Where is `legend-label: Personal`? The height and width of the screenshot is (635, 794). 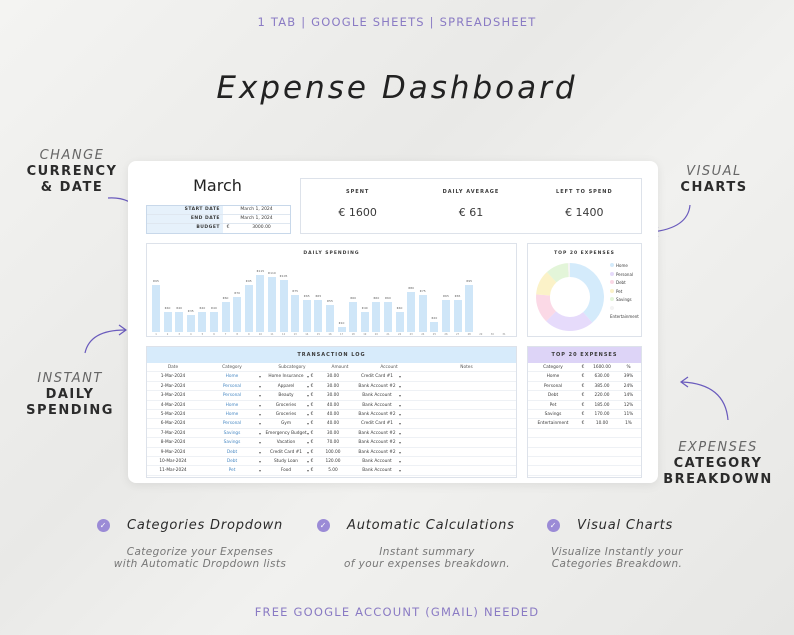
legend-label: Personal is located at coordinates (625, 274).